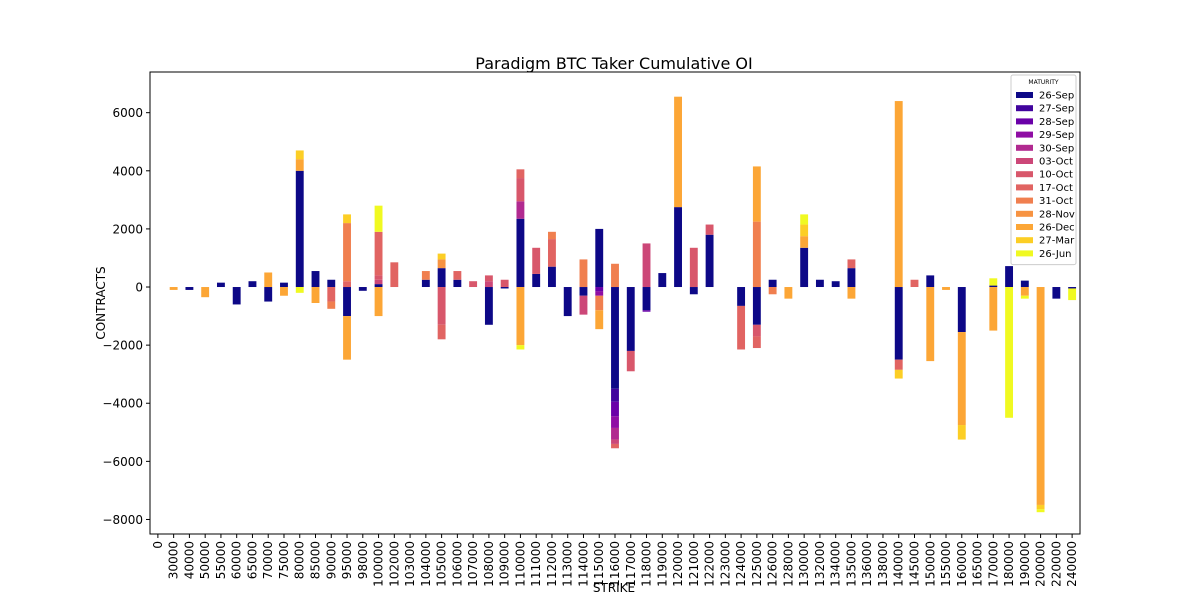 The width and height of the screenshot is (1200, 604). Describe the element at coordinates (441, 306) in the screenshot. I see `bar-105000-10-Oct` at that location.